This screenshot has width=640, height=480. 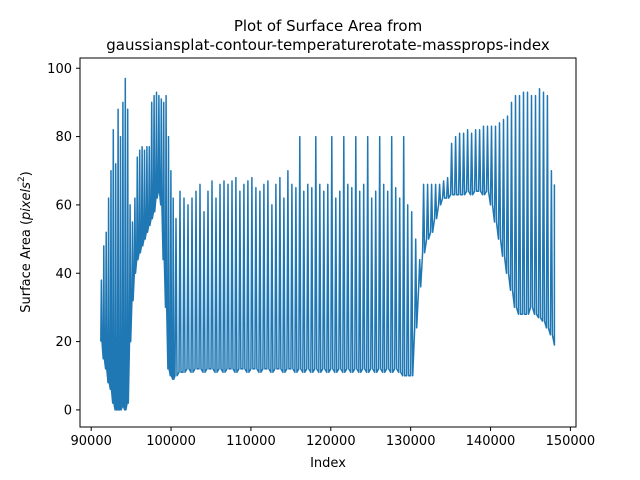 I want to click on y-tick-label: 0, so click(x=68, y=410).